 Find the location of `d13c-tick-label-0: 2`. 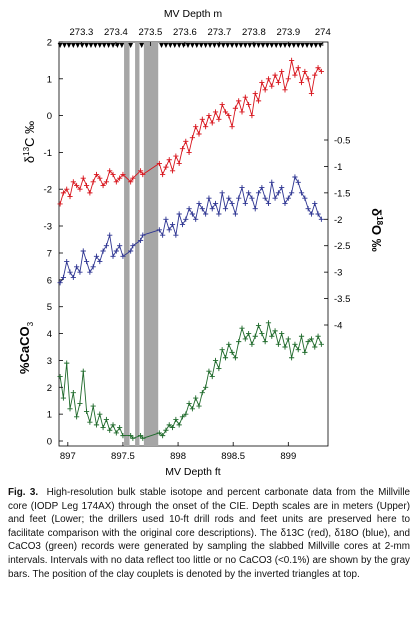

d13c-tick-label-0: 2 is located at coordinates (49, 43).